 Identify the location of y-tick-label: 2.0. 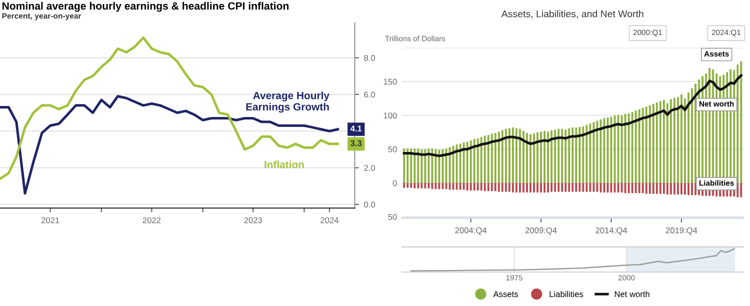
(370, 167).